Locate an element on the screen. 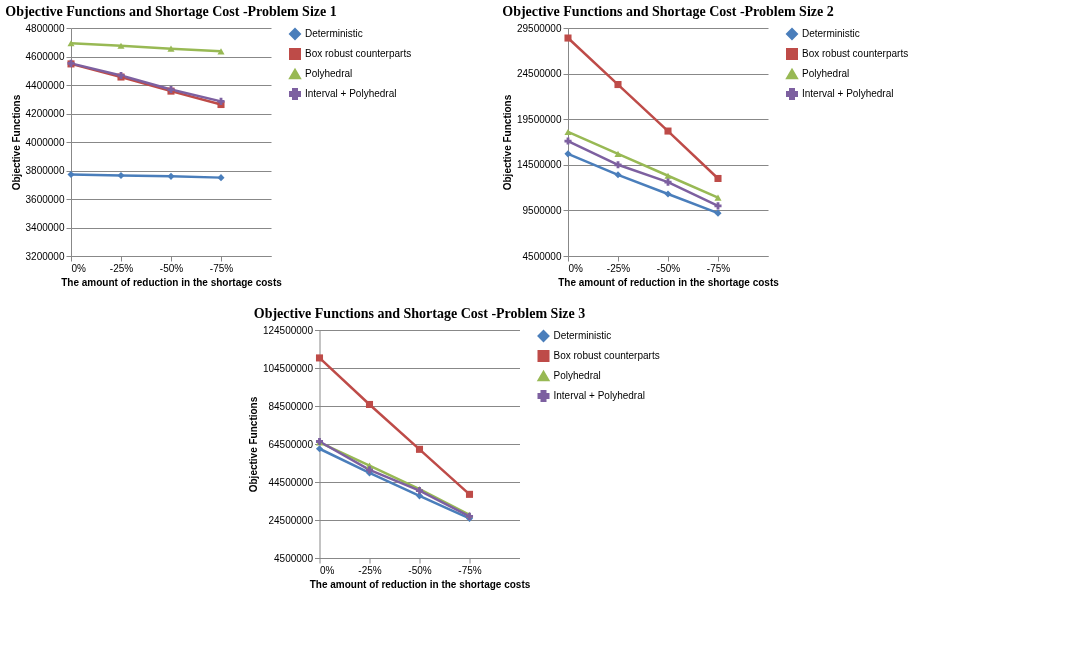 Image resolution: width=1081 pixels, height=657 pixels. y-tick-label: 3800000 is located at coordinates (45, 170).